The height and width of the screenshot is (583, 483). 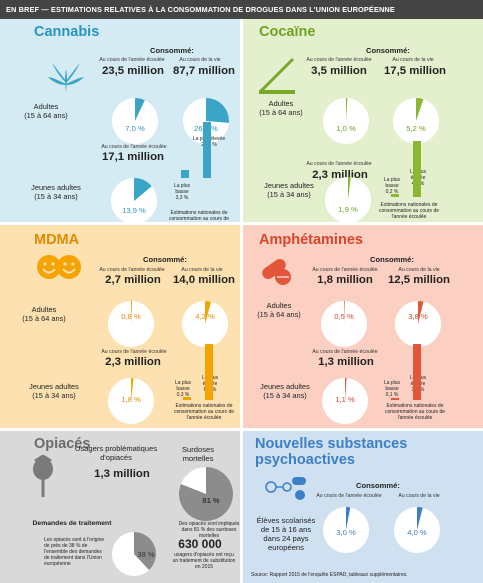 I want to click on mdma-adult-life: 14,0 million, so click(x=204, y=280).